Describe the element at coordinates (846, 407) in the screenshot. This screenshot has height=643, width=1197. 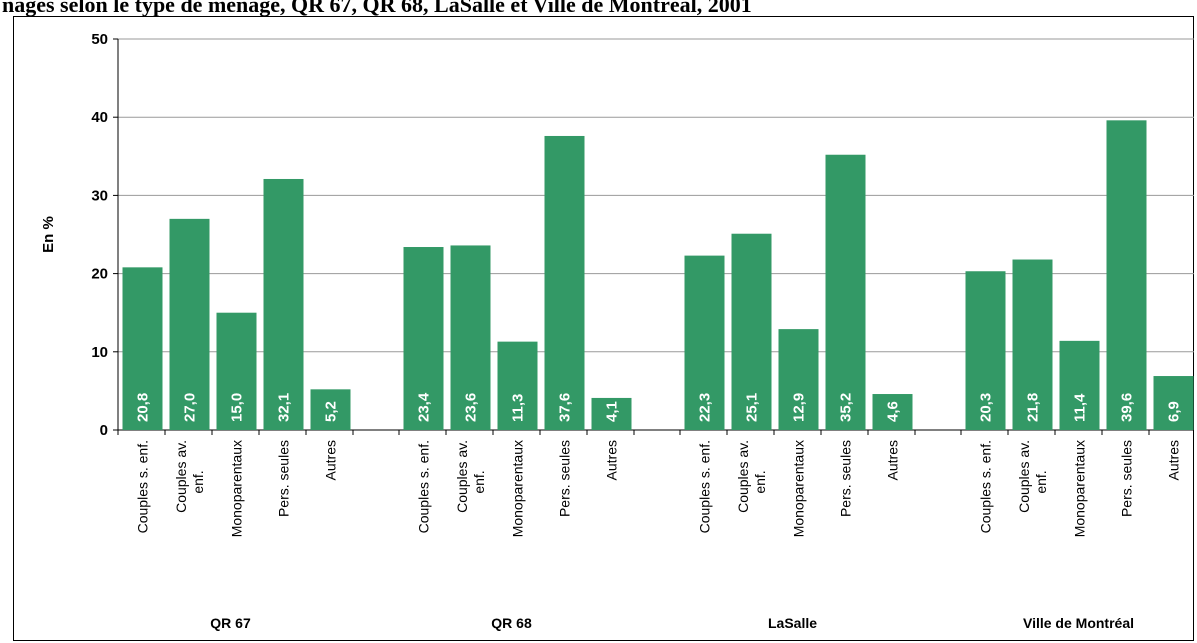
I see `bar-value-label: 35,2` at that location.